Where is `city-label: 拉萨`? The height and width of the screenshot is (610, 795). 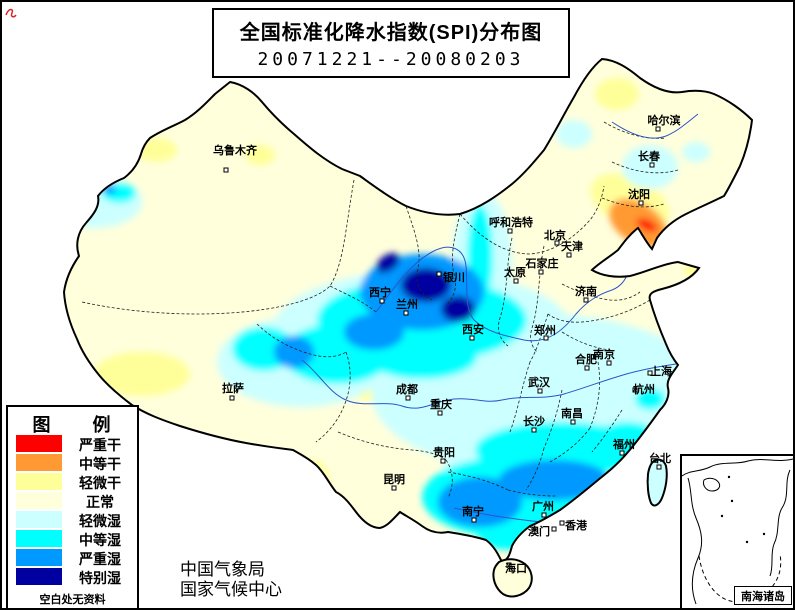
city-label: 拉萨 is located at coordinates (233, 388).